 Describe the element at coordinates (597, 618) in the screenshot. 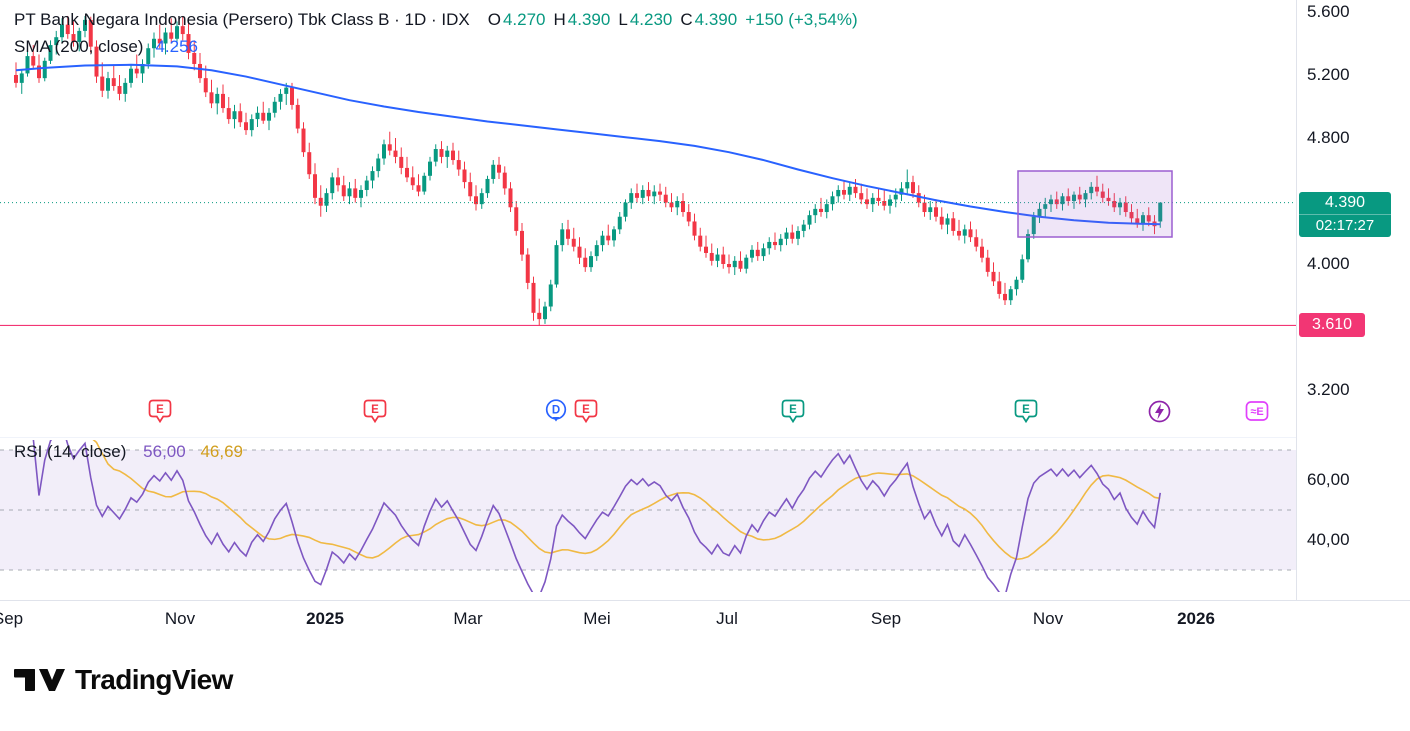

I see `time-axis-label: Mei` at that location.